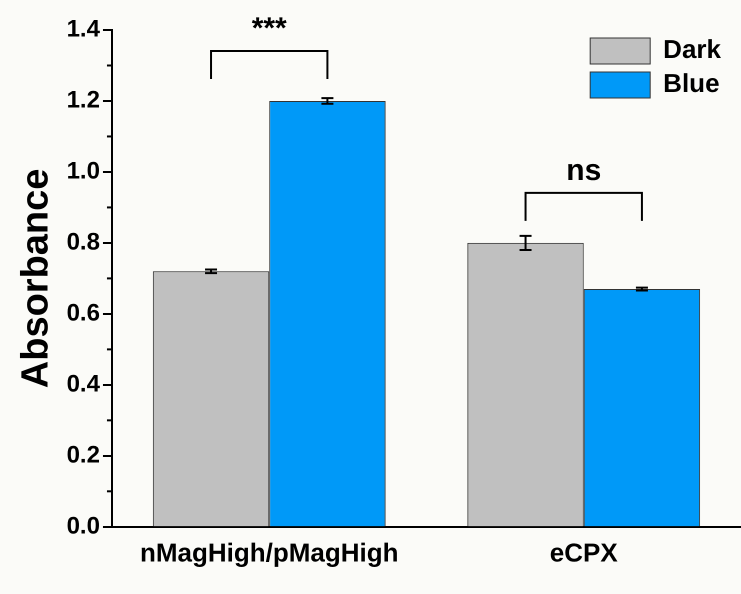 This screenshot has height=594, width=741. Describe the element at coordinates (269, 553) in the screenshot. I see `x-tick-label: nMagHigh/pMagHigh` at that location.